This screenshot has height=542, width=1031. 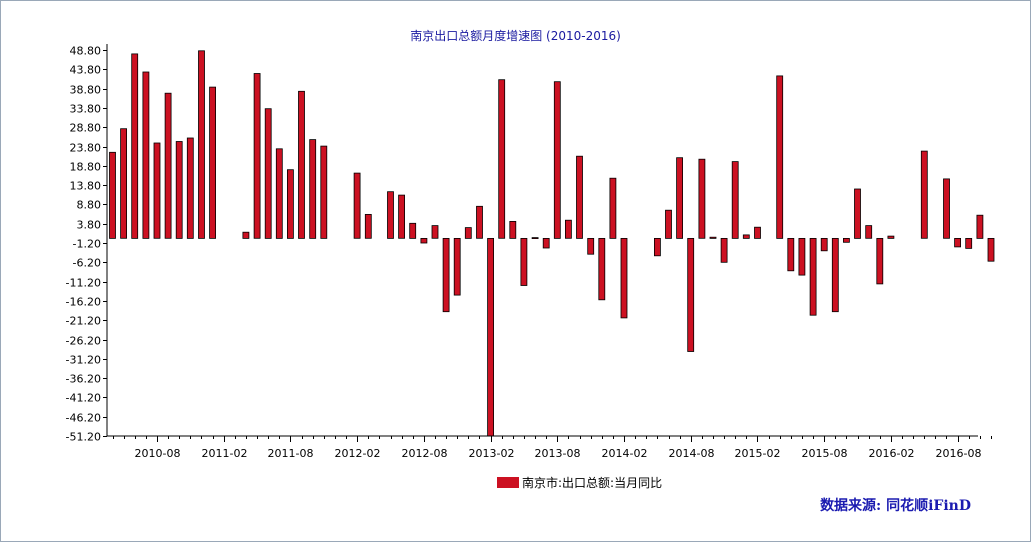 I want to click on y-tick-label: -16.20, so click(x=83, y=302).